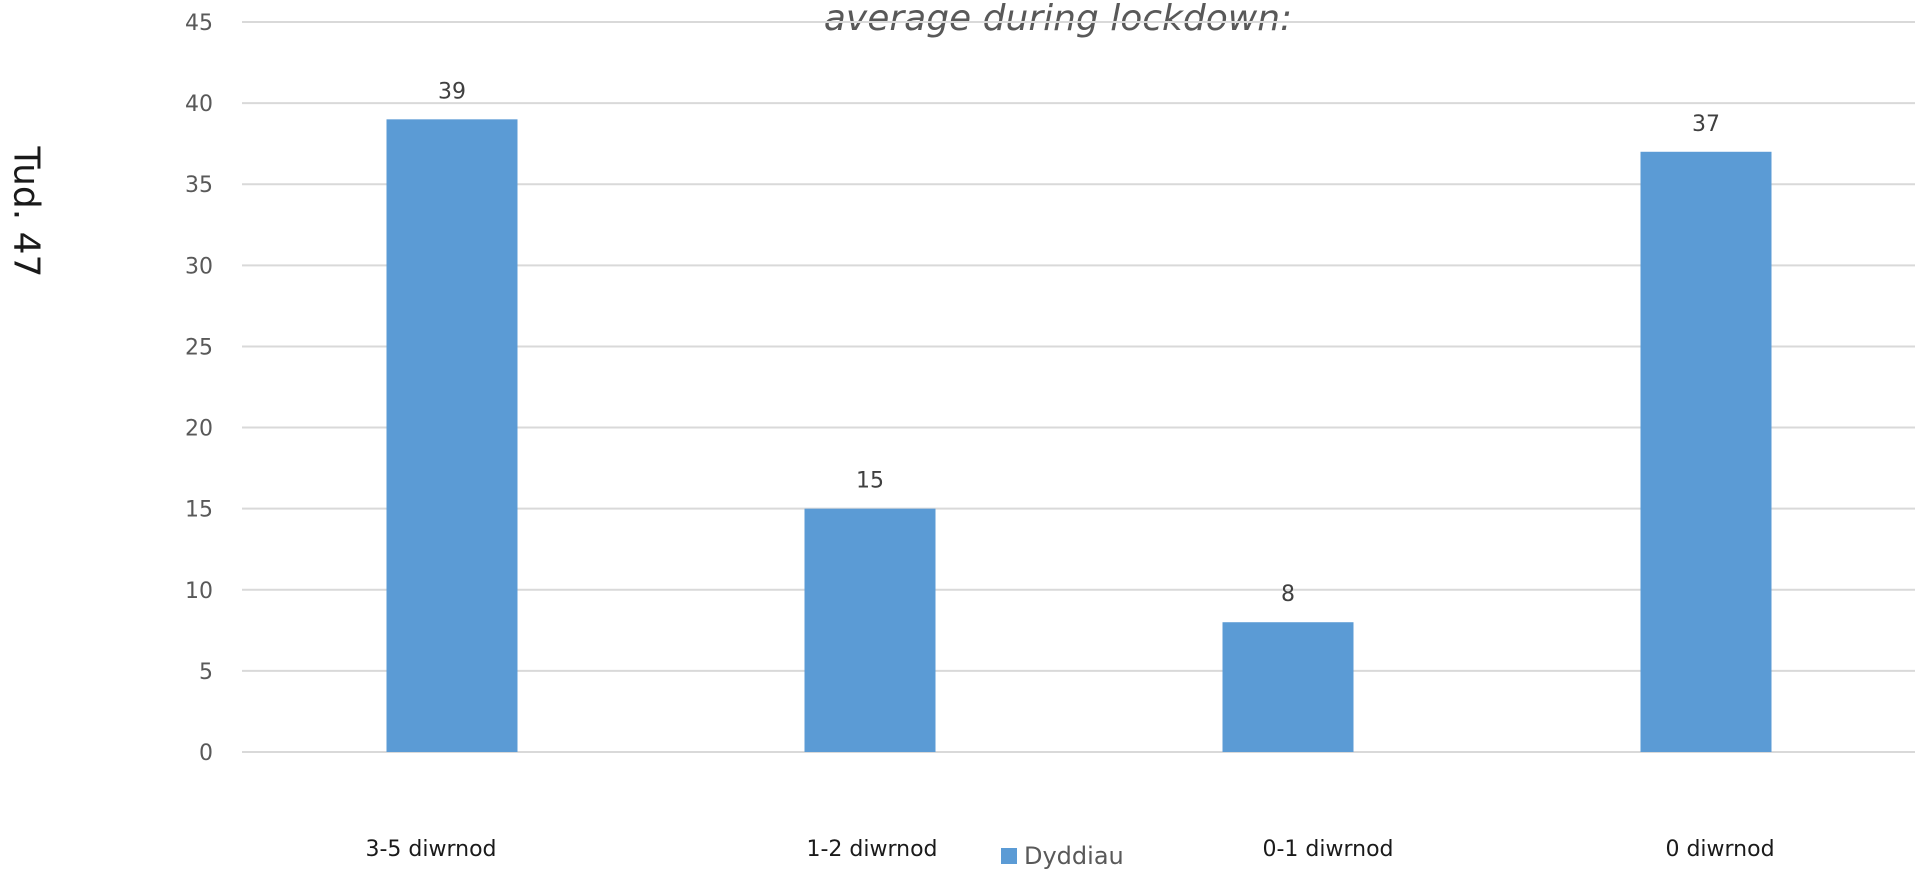 The height and width of the screenshot is (869, 1915). I want to click on category-label: 3-5 diwrnod, so click(430, 849).